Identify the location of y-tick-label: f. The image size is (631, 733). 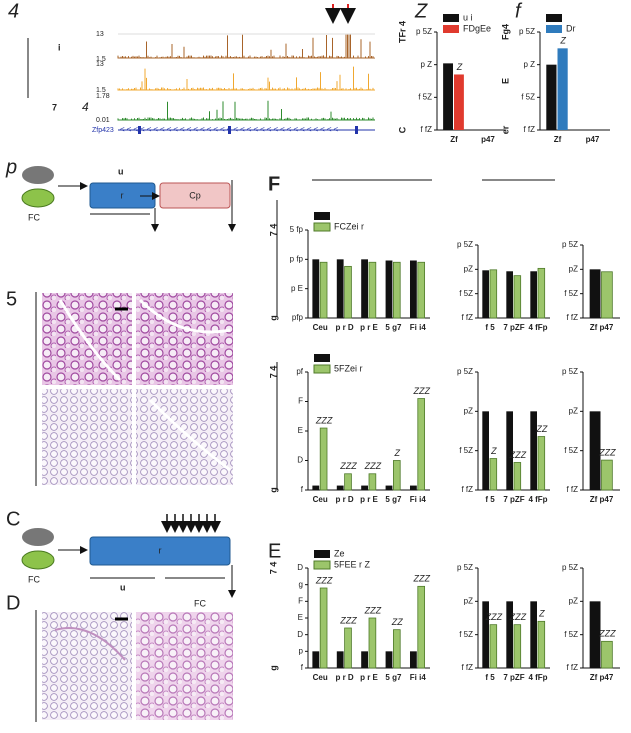
(302, 667).